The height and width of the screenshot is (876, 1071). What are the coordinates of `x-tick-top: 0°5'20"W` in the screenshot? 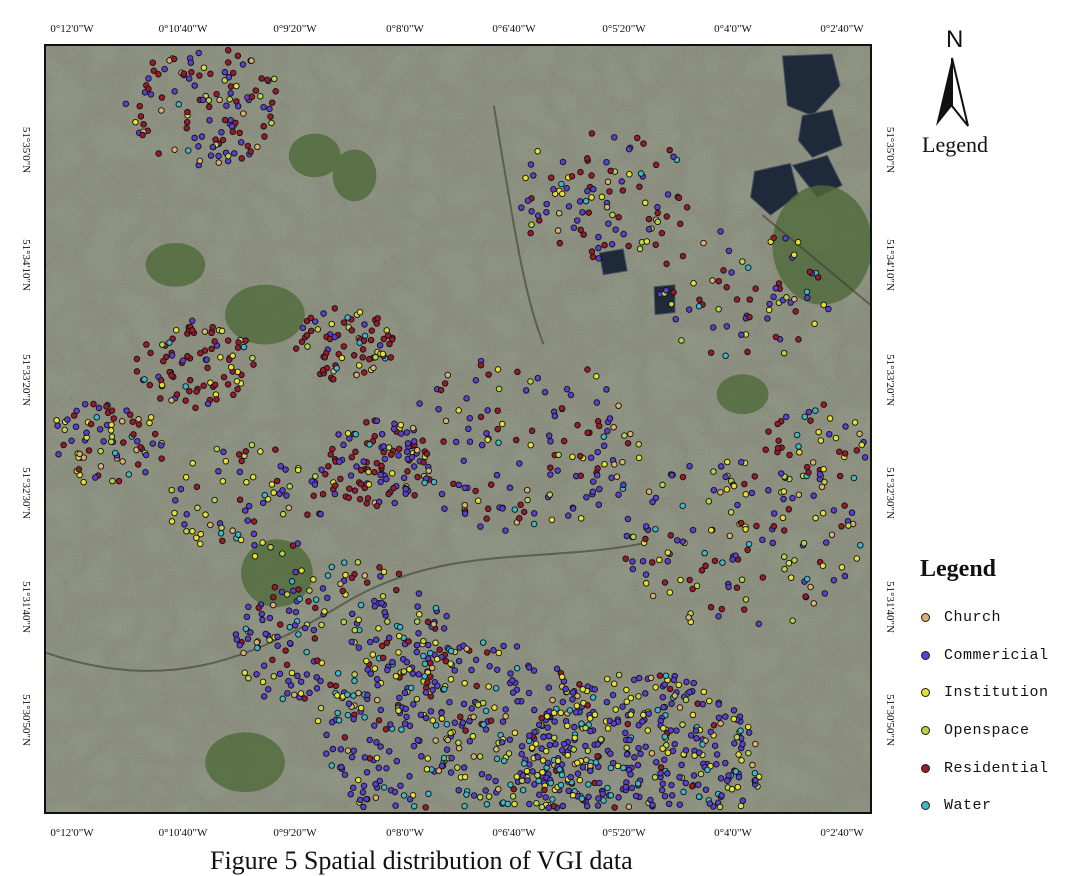 It's located at (624, 29).